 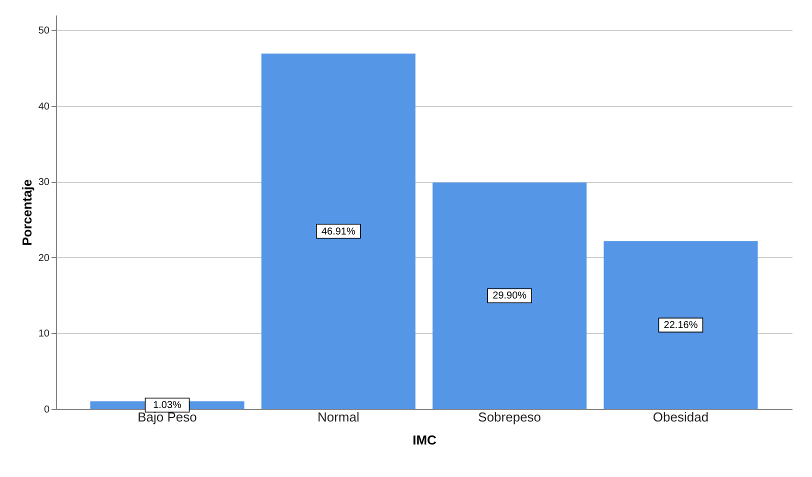 I want to click on y-axis-title: Porcentaje, so click(x=26, y=212).